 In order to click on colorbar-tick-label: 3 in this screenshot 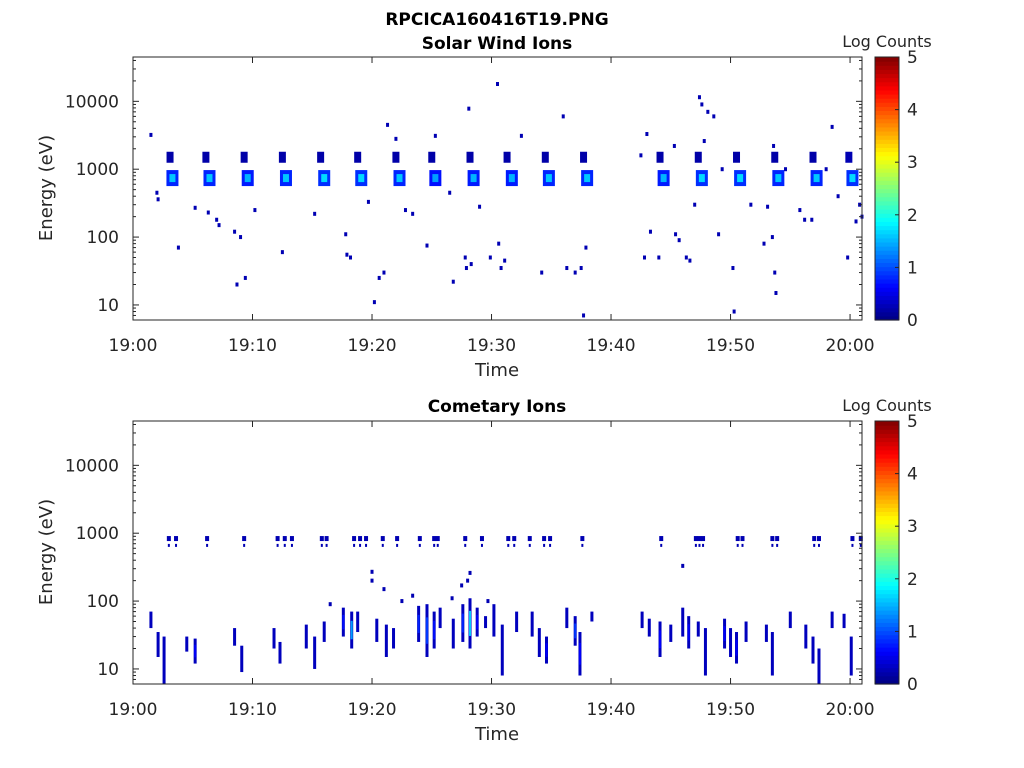, I will do `click(912, 163)`.